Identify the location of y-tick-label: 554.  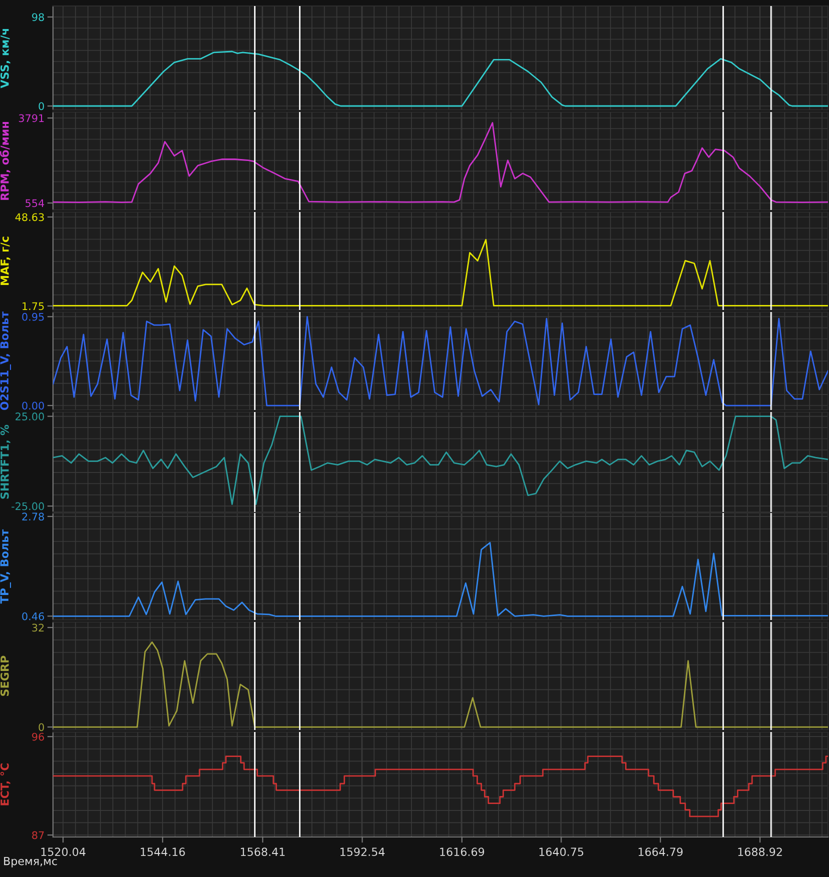
(35, 203).